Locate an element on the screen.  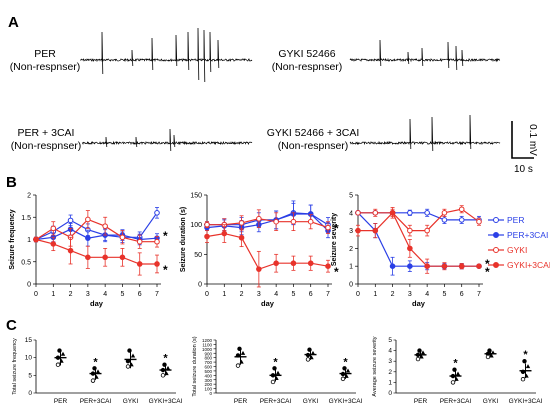
x-axis-label: day is located at coordinates (268, 303).